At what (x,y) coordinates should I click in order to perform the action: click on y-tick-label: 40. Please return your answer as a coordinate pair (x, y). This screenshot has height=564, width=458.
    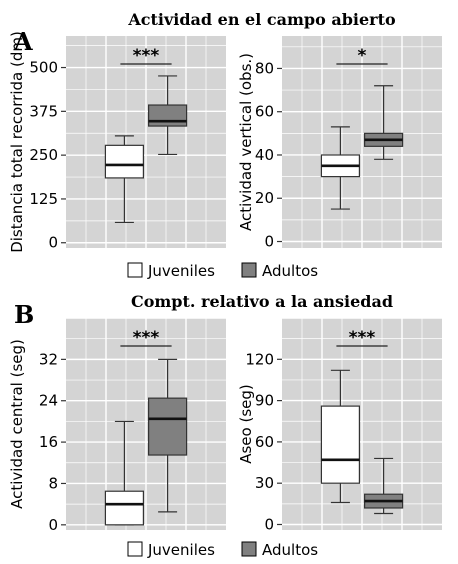
    Looking at the image, I should click on (264, 155).